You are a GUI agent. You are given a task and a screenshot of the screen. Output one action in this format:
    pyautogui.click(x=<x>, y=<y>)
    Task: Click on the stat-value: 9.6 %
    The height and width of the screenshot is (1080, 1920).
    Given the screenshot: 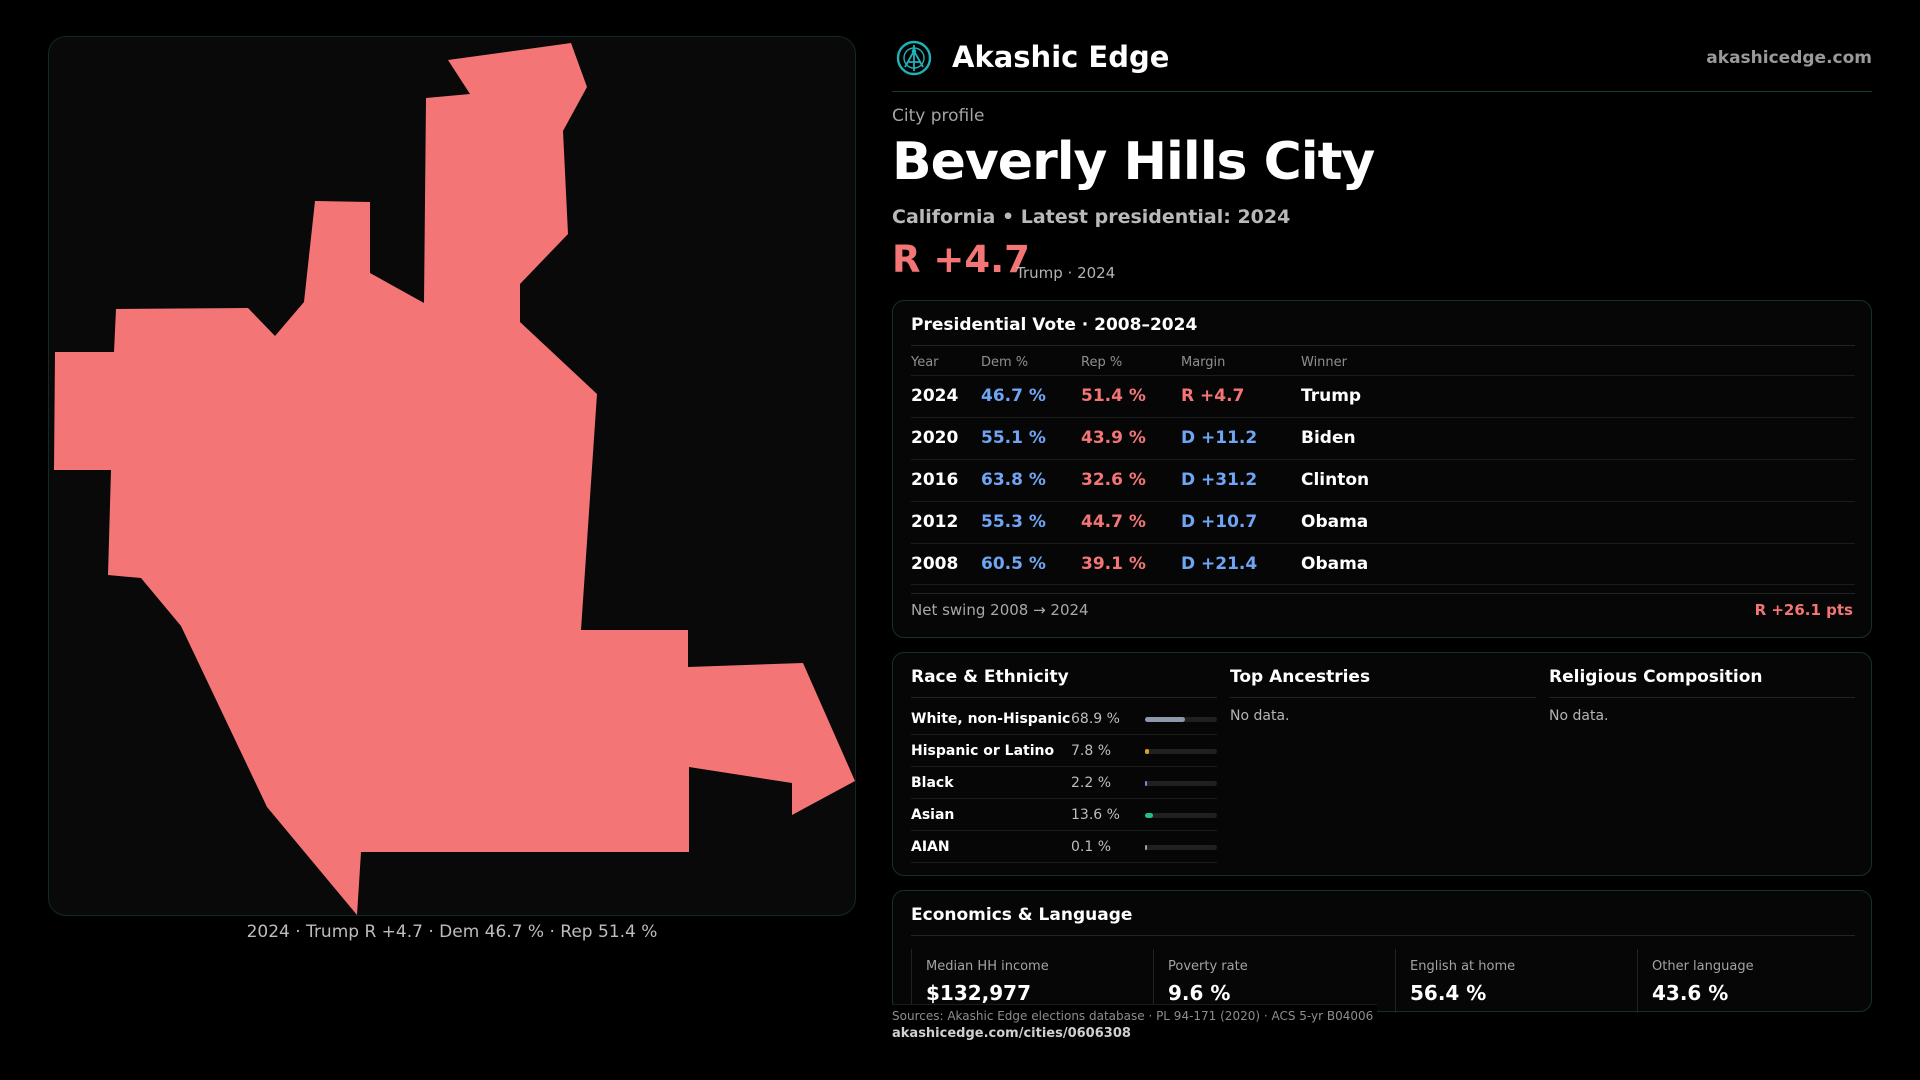 What is the action you would take?
    pyautogui.click(x=1199, y=993)
    